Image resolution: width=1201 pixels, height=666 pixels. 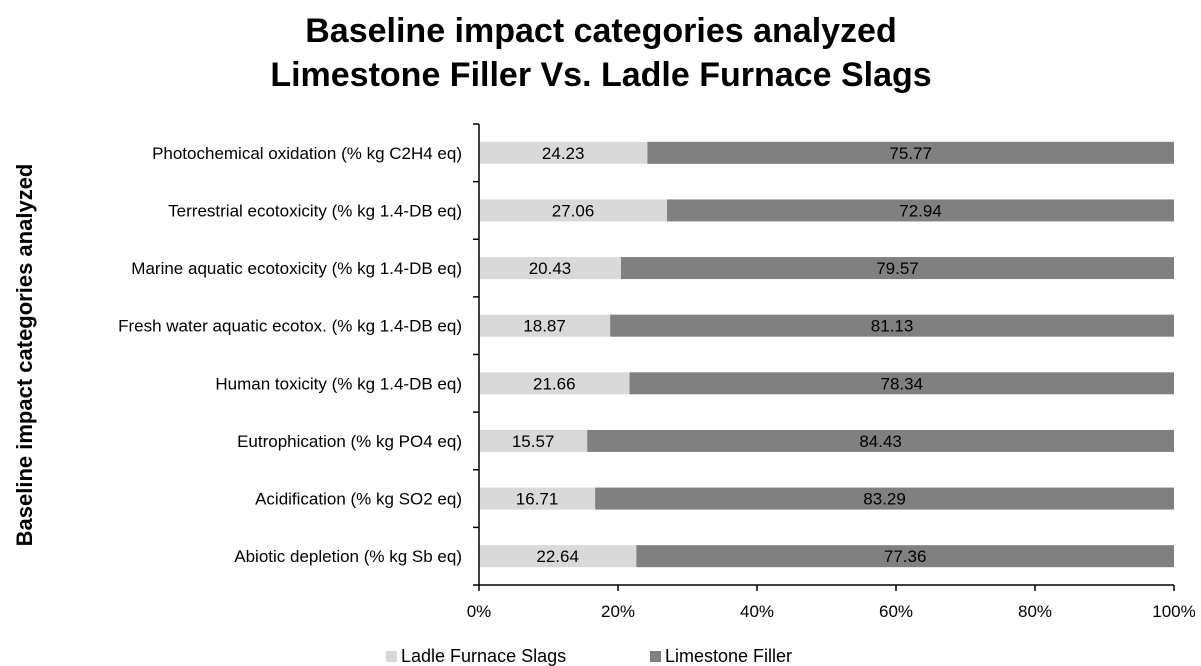 What do you see at coordinates (348, 556) in the screenshot?
I see `category-label: Abiotic depletion (% kg Sb eq)` at bounding box center [348, 556].